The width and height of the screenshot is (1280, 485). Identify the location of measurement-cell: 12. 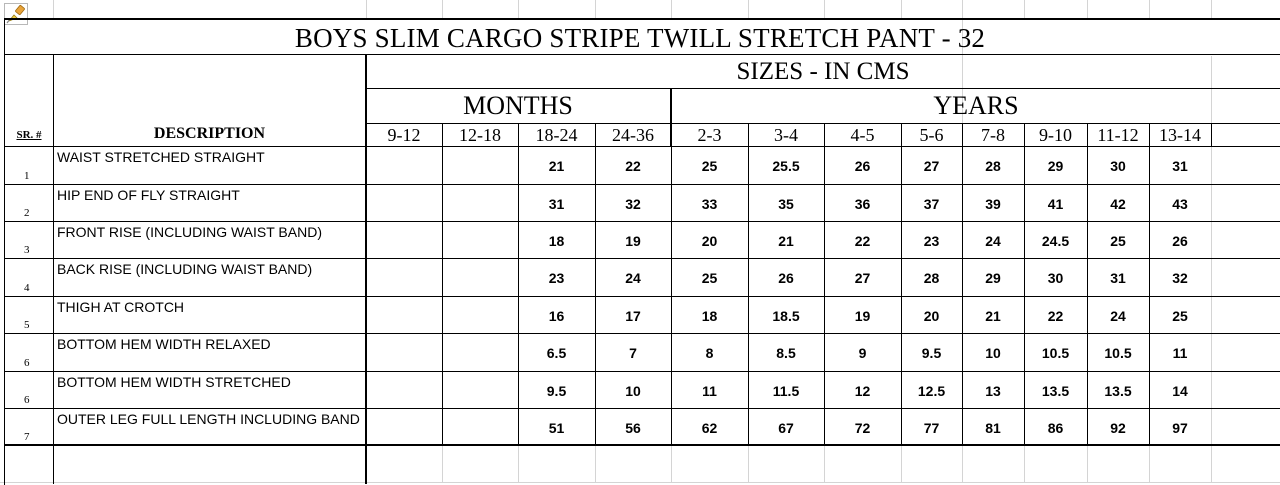
(862, 391).